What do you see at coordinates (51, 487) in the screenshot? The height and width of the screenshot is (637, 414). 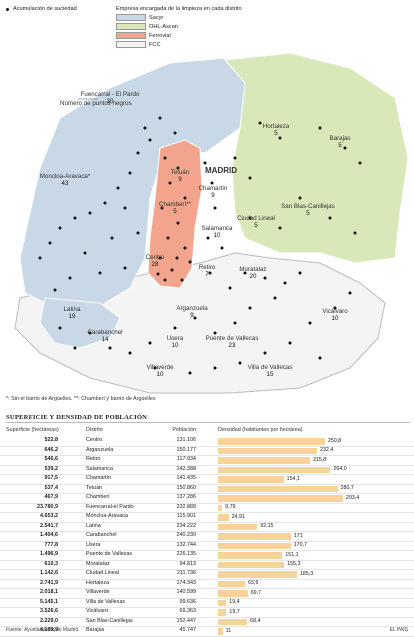 I see `area-cell: 537,4` at bounding box center [51, 487].